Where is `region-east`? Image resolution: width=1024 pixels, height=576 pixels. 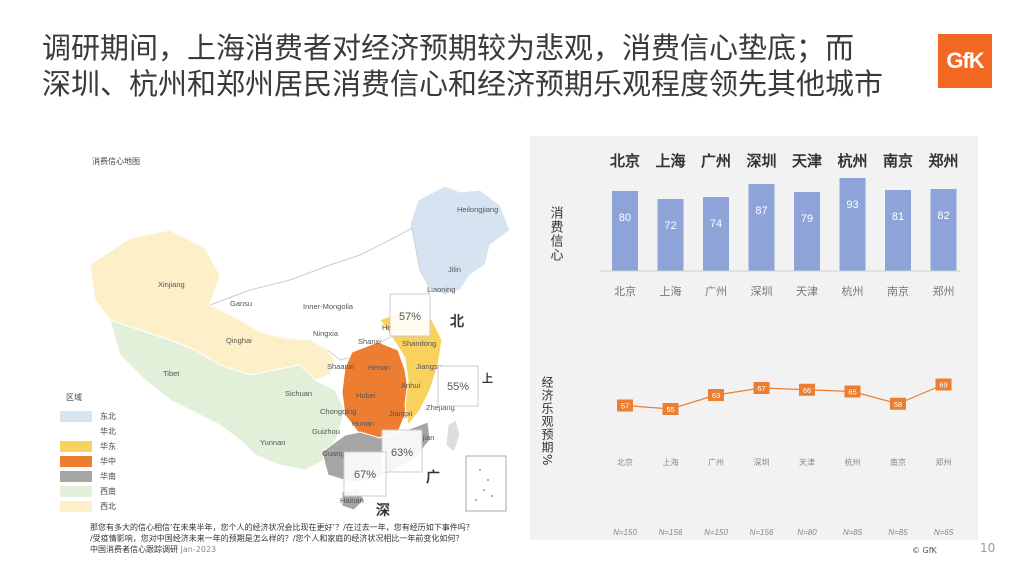 region-east is located at coordinates (411, 368).